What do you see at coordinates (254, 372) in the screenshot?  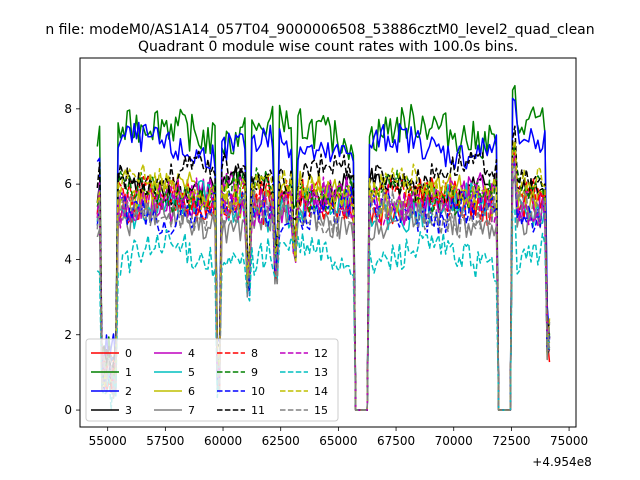 I see `legend-label-9: 9` at bounding box center [254, 372].